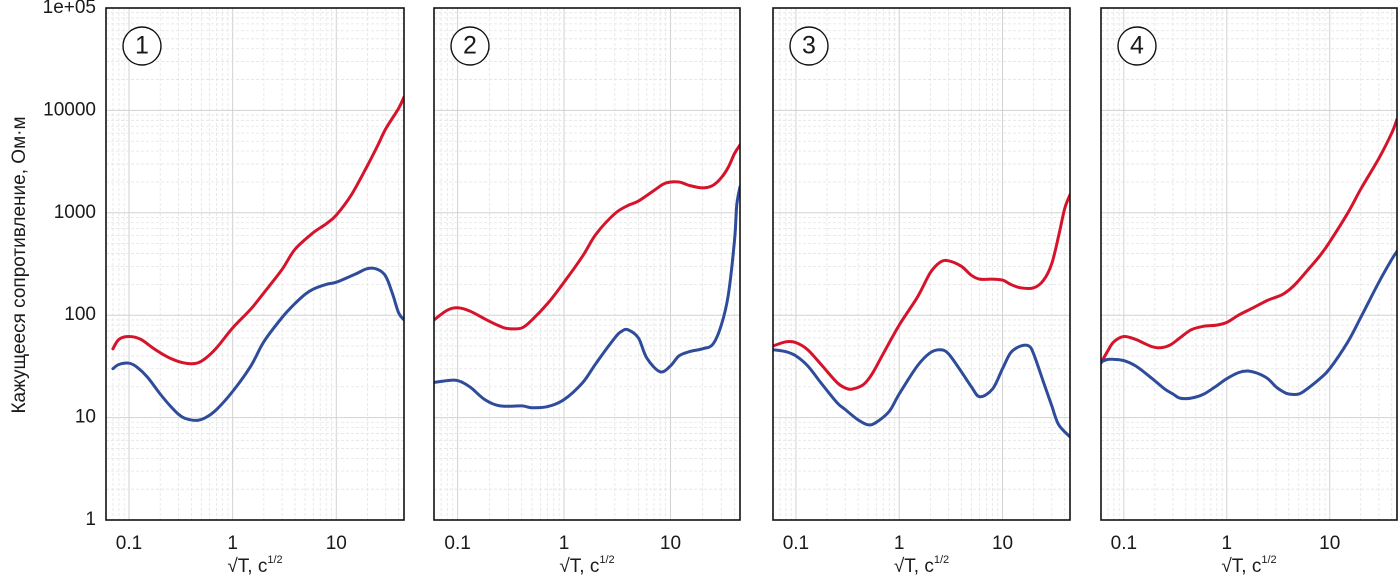 This screenshot has width=1400, height=582. I want to click on panel-number: 3, so click(809, 46).